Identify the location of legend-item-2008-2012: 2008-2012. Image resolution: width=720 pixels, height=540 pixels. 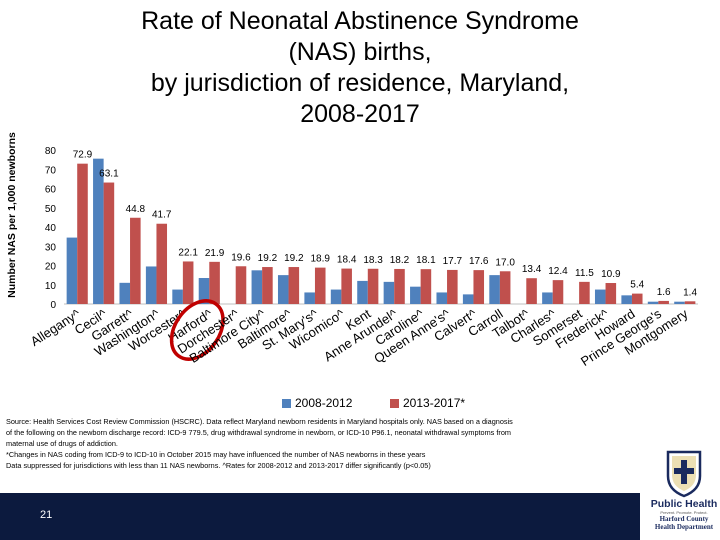
(317, 403).